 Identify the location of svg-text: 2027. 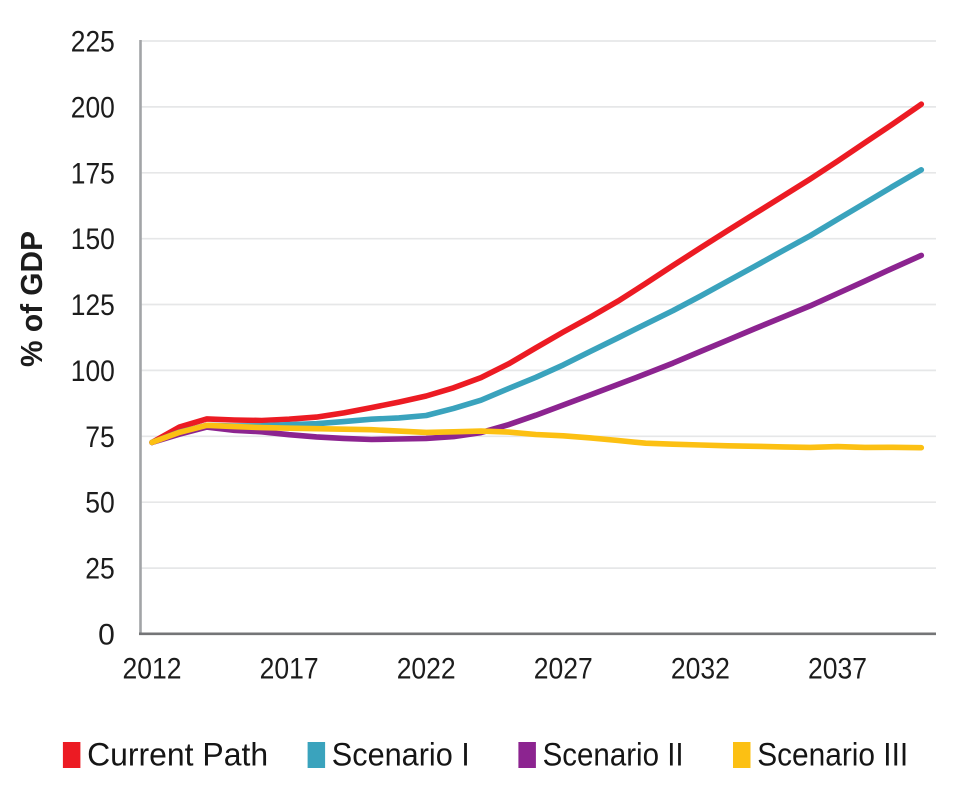
(563, 669).